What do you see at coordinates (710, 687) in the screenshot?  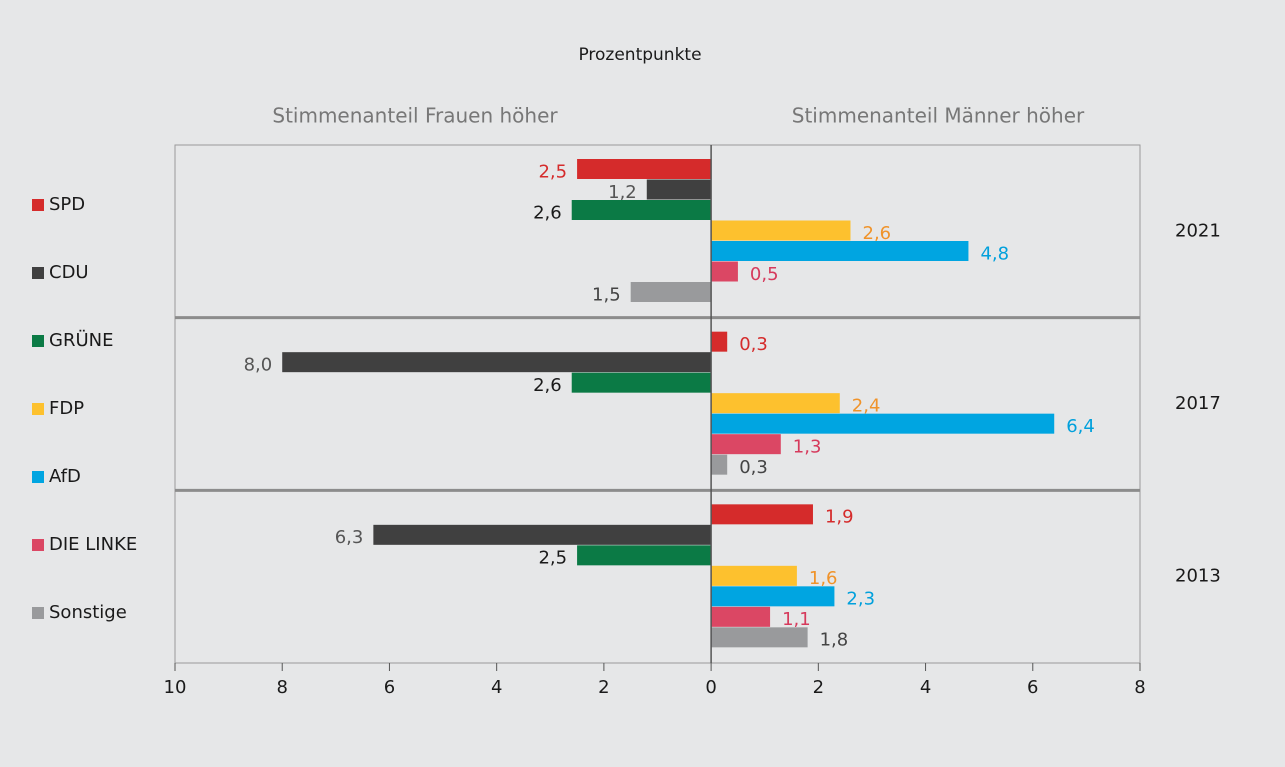 I see `x-tick-label: 0` at bounding box center [710, 687].